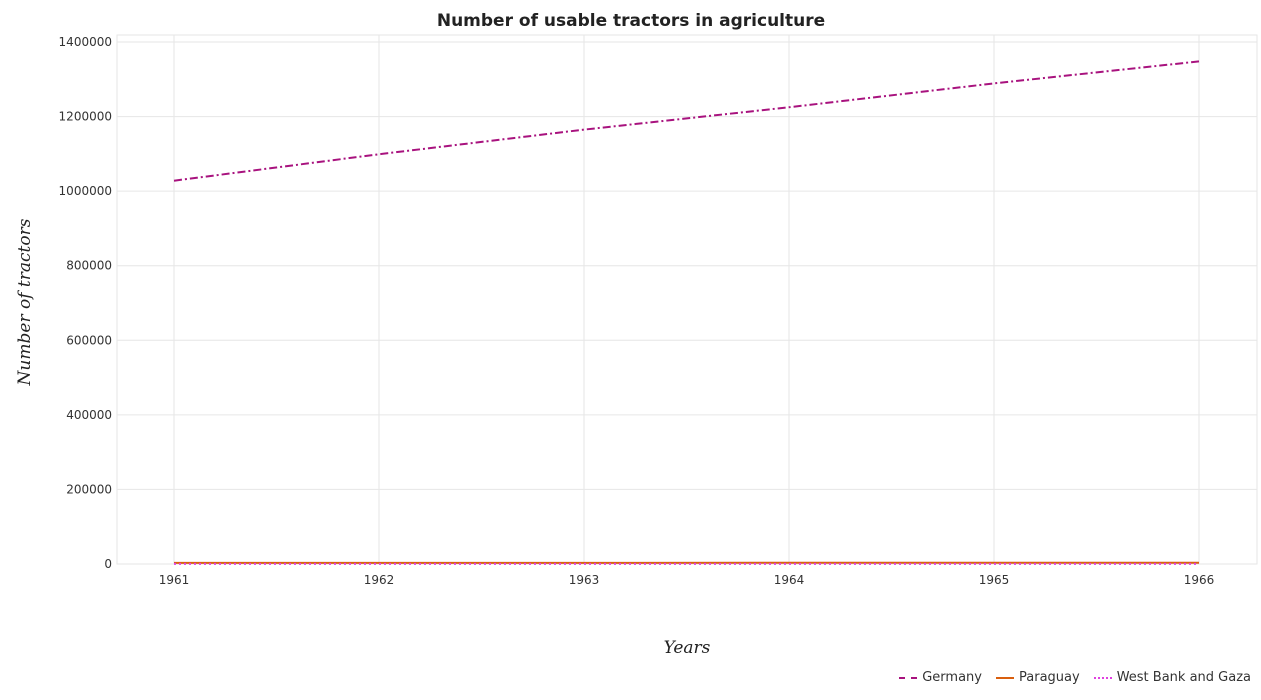  What do you see at coordinates (89, 489) in the screenshot?
I see `y-tick-label: 200000` at bounding box center [89, 489].